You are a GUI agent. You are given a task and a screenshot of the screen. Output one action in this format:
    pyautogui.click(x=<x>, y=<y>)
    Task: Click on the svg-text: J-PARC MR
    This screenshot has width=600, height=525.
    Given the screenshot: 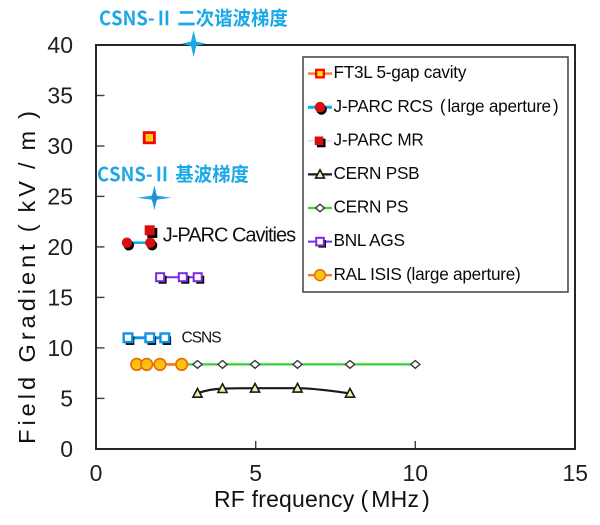 What is the action you would take?
    pyautogui.click(x=379, y=139)
    